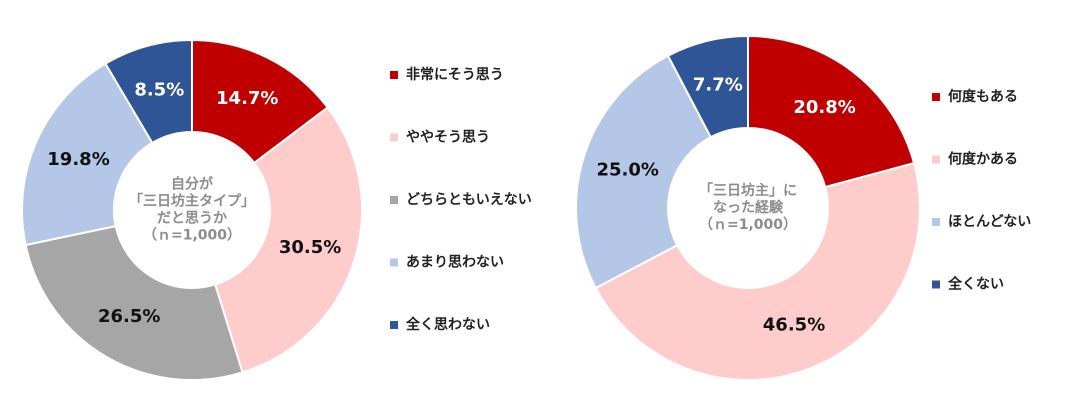  Describe the element at coordinates (78, 159) in the screenshot. I see `value-label: 19.8%` at that location.